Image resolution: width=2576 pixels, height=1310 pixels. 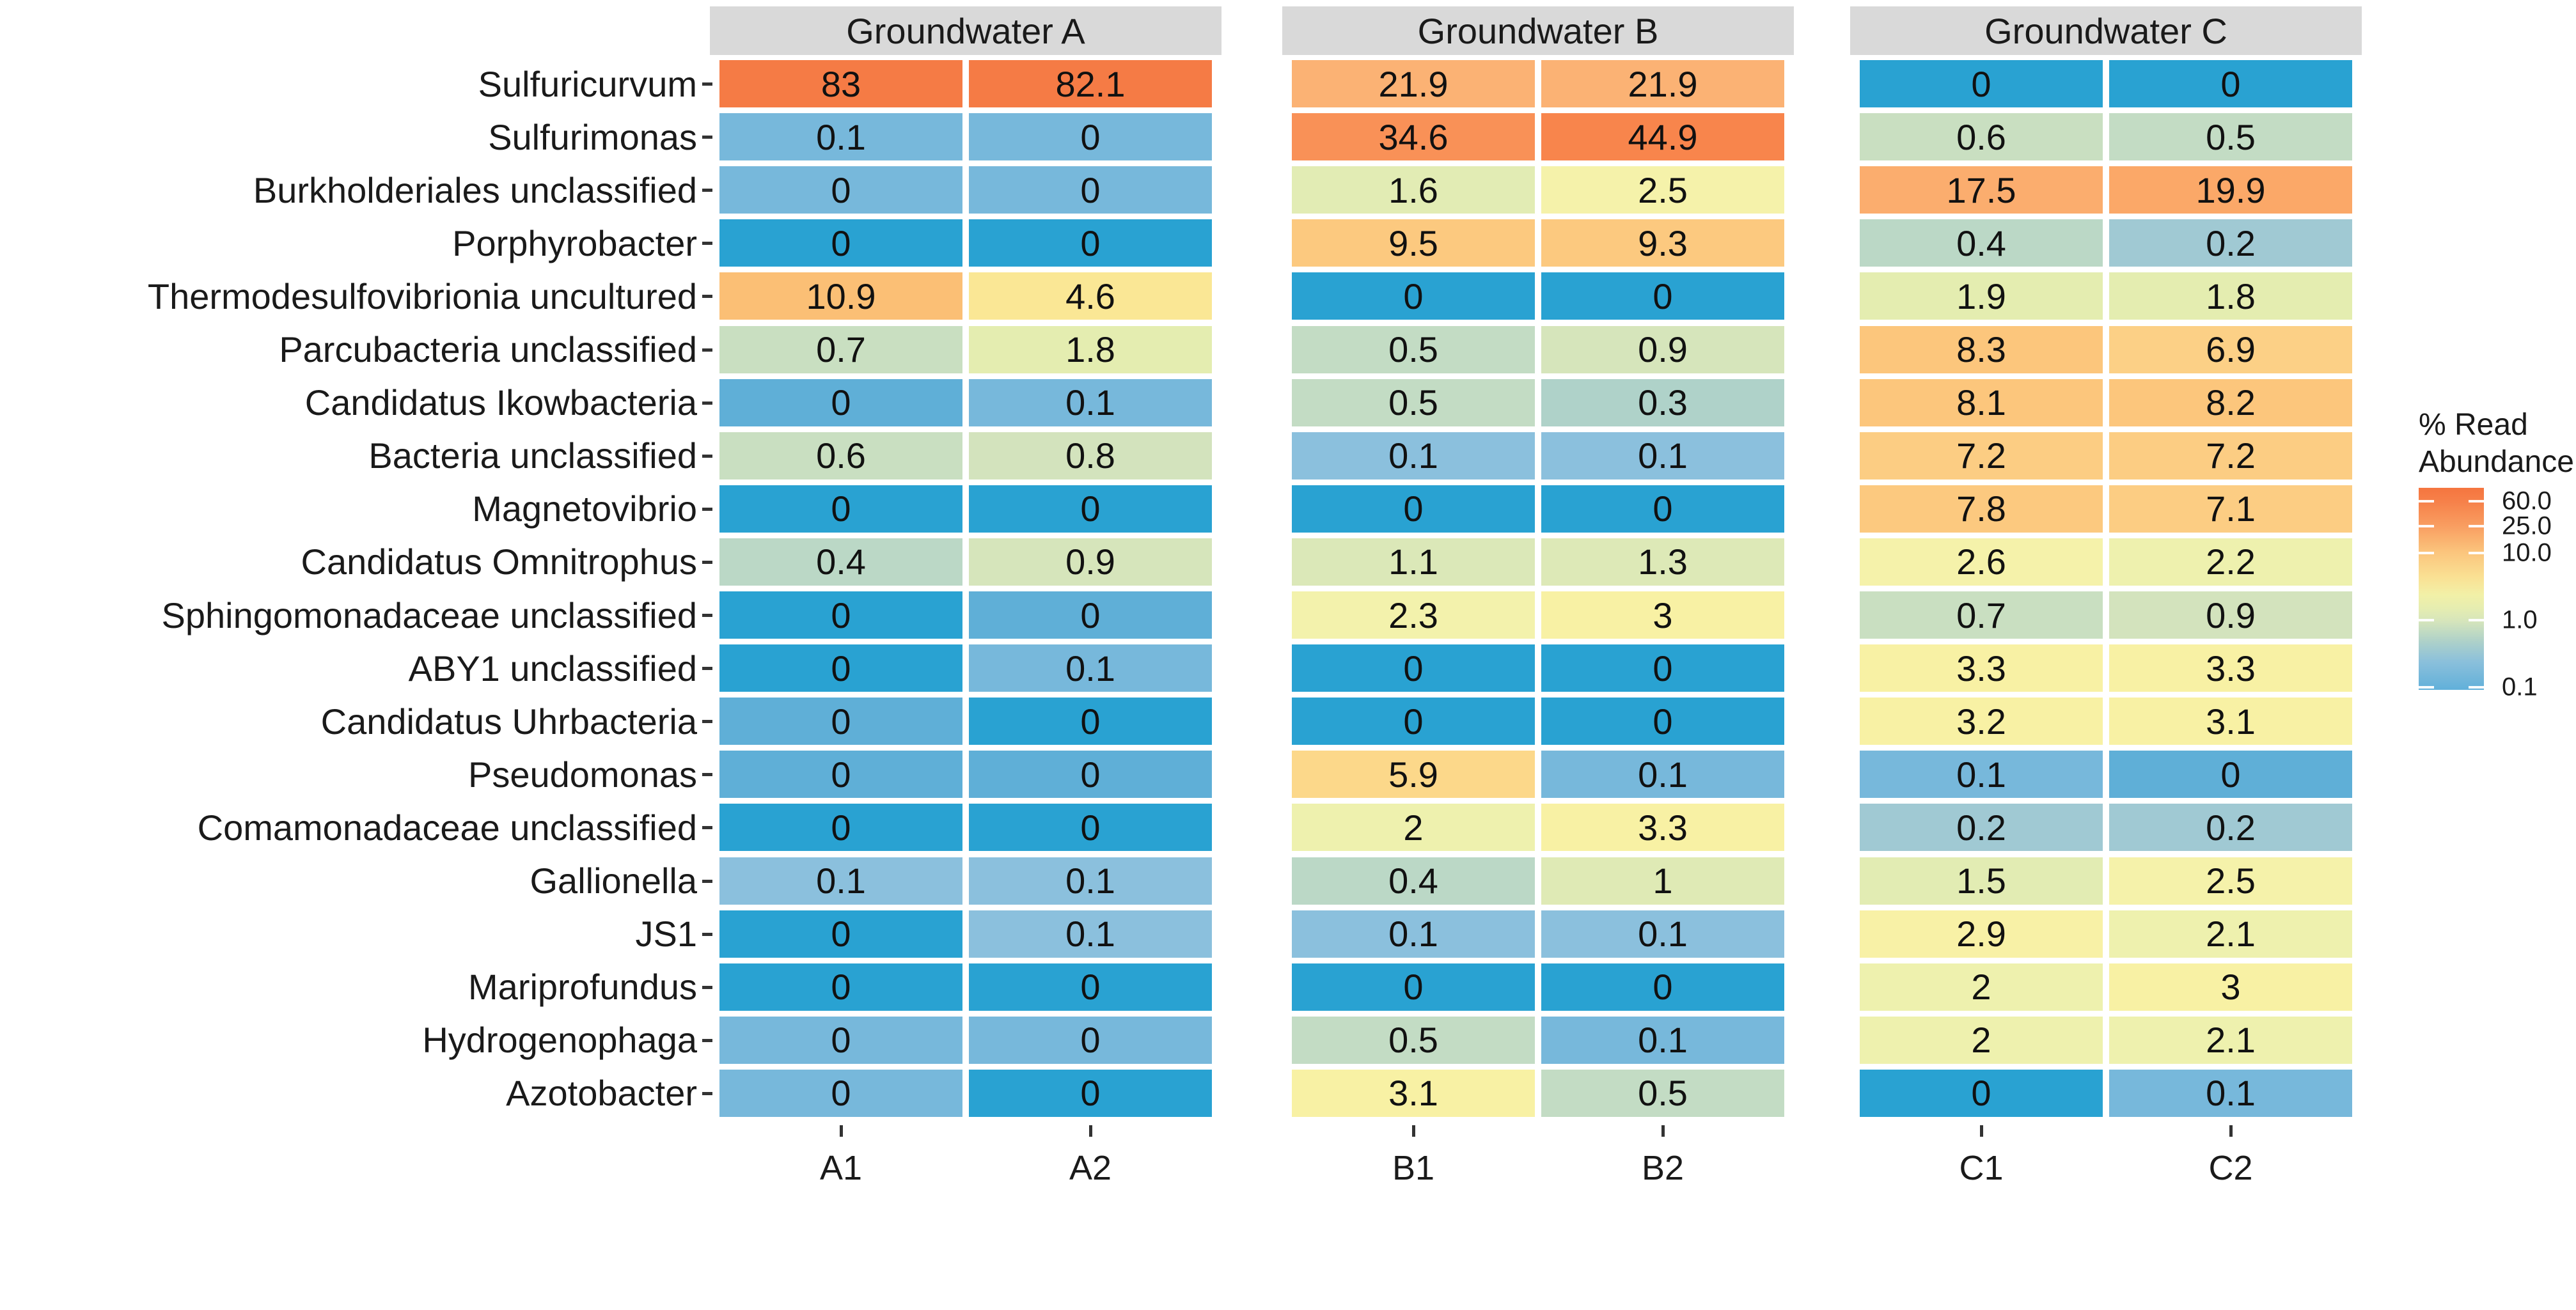 What do you see at coordinates (2476, 526) in the screenshot?
I see `legend-bar-tick` at bounding box center [2476, 526].